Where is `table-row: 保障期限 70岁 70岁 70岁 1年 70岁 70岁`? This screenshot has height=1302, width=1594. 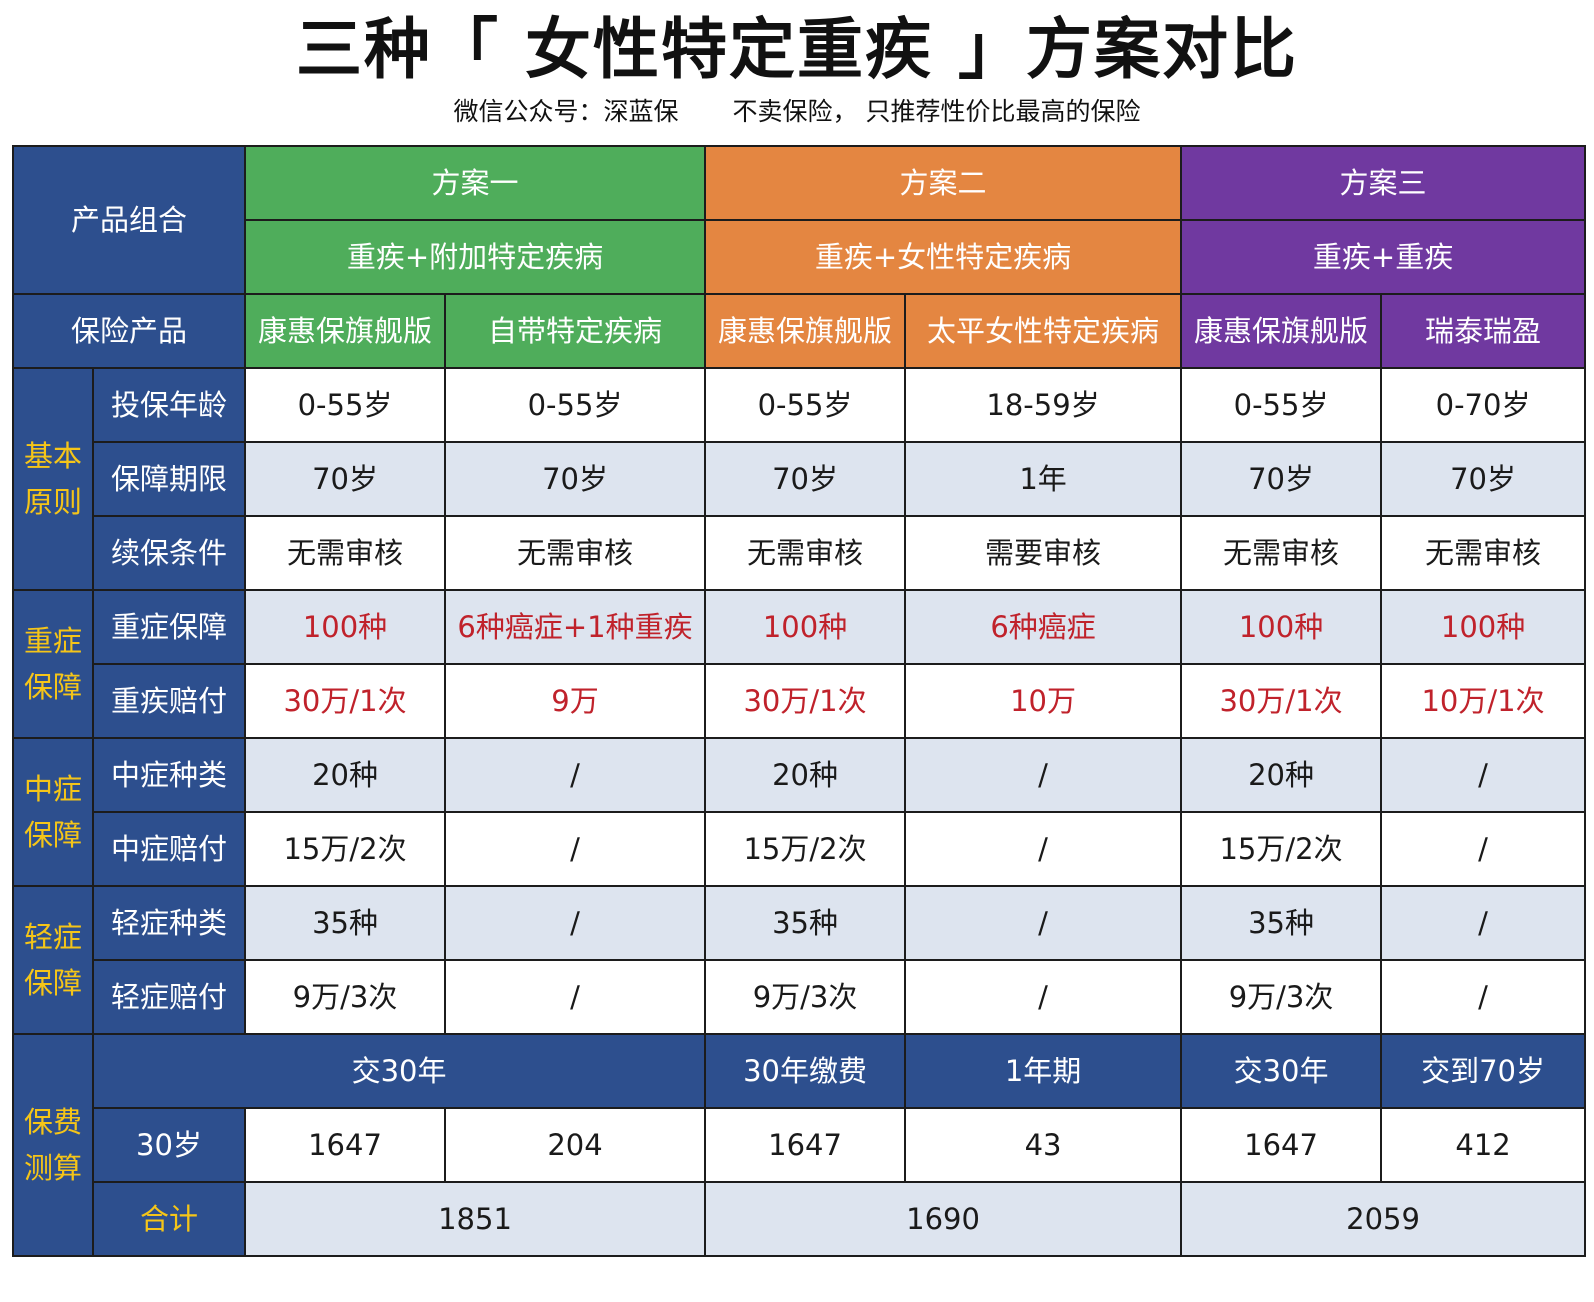
table-row: 保障期限 70岁 70岁 70岁 1年 70岁 70岁 is located at coordinates (800, 479).